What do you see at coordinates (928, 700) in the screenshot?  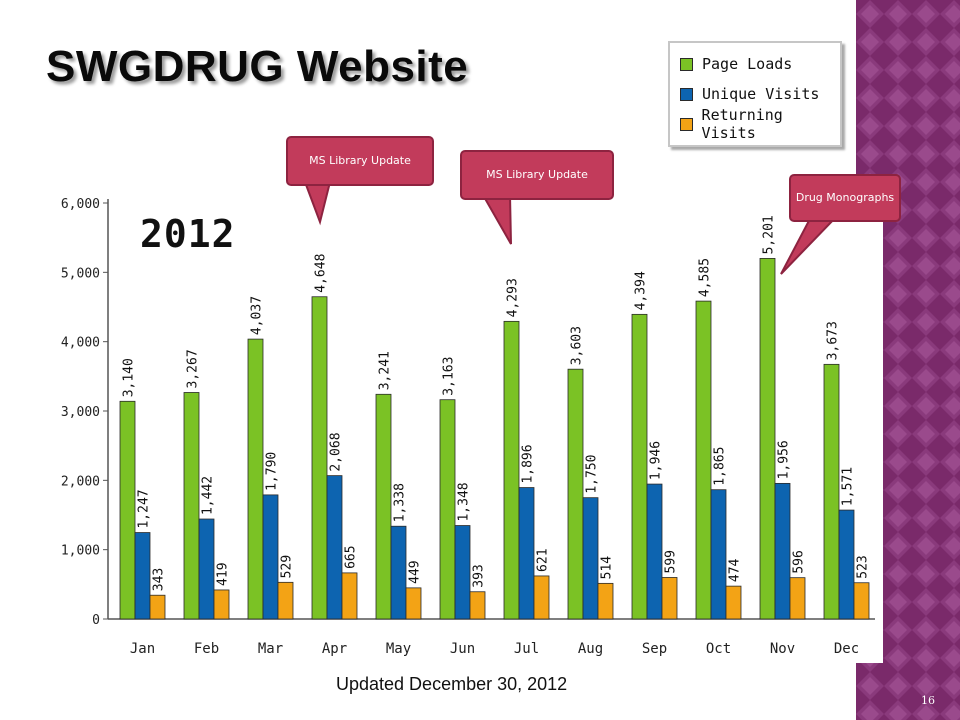 I see `slide-number: 16` at bounding box center [928, 700].